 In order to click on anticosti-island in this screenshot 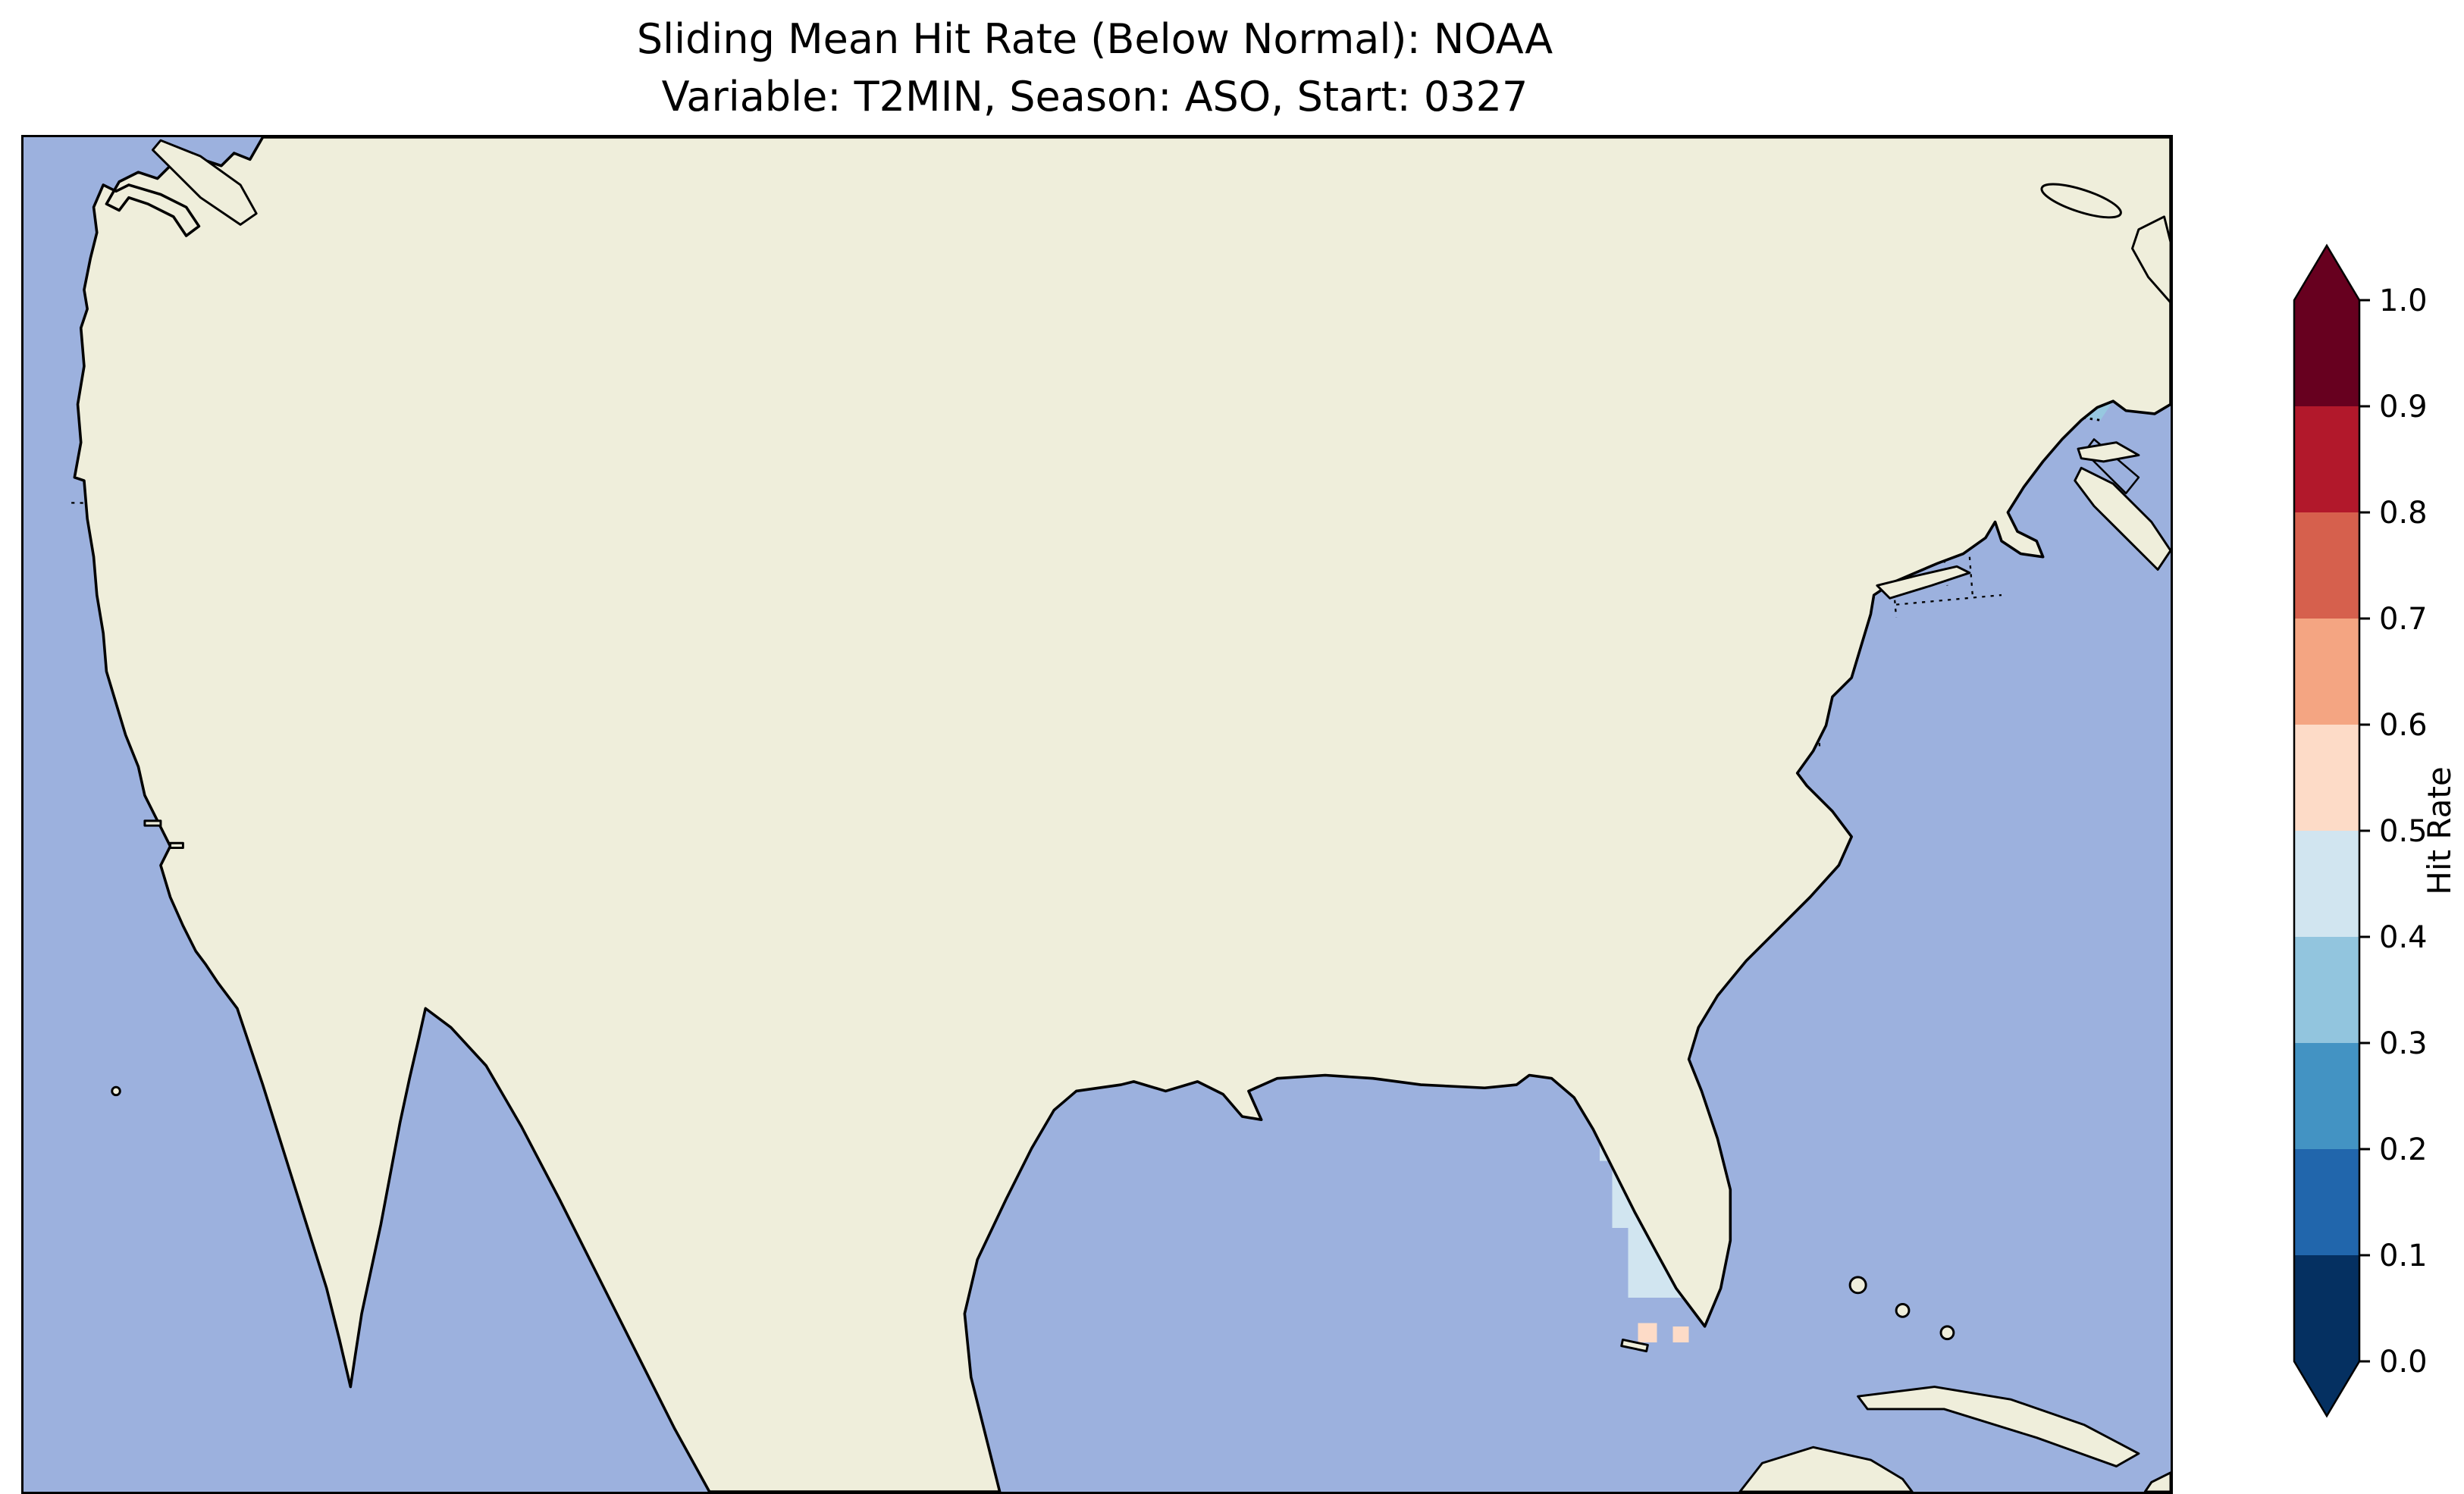, I will do `click(2081, 201)`.